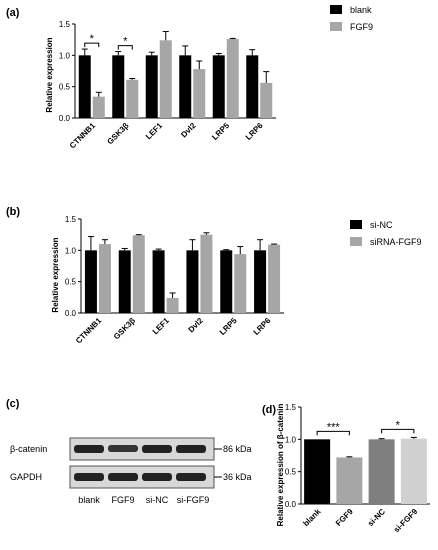  I want to click on blot-size-36: 36 kDa, so click(237, 477).